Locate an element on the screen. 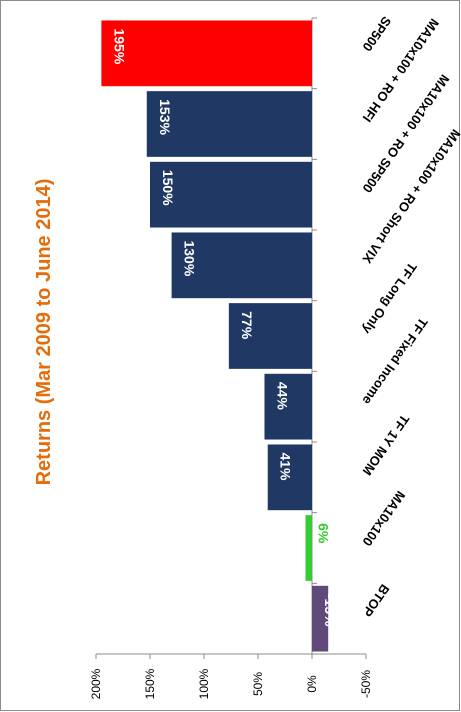 Image resolution: width=461 pixels, height=712 pixels. data-label: 44% is located at coordinates (282, 396).